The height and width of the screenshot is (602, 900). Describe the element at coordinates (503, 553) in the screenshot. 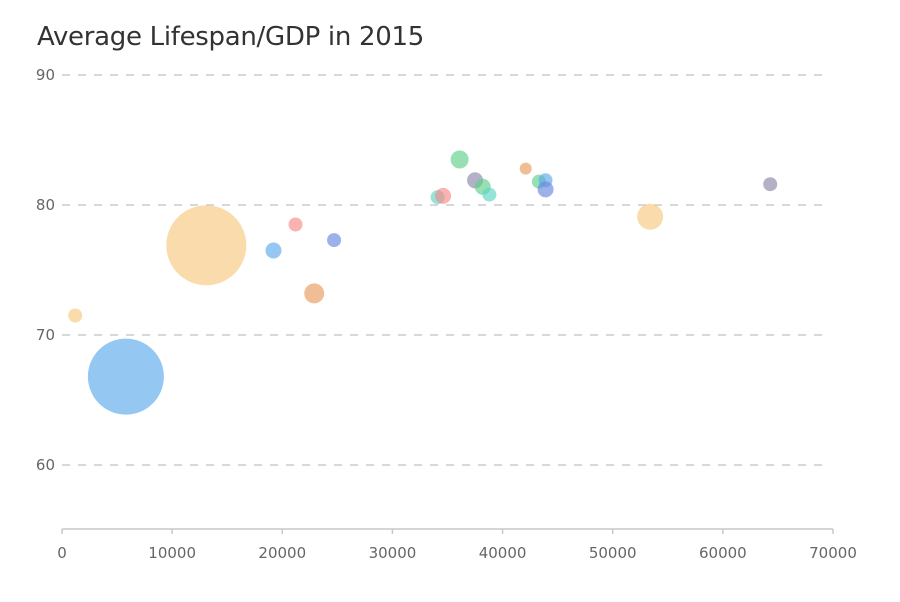

I see `x-tick-label: 40000` at that location.